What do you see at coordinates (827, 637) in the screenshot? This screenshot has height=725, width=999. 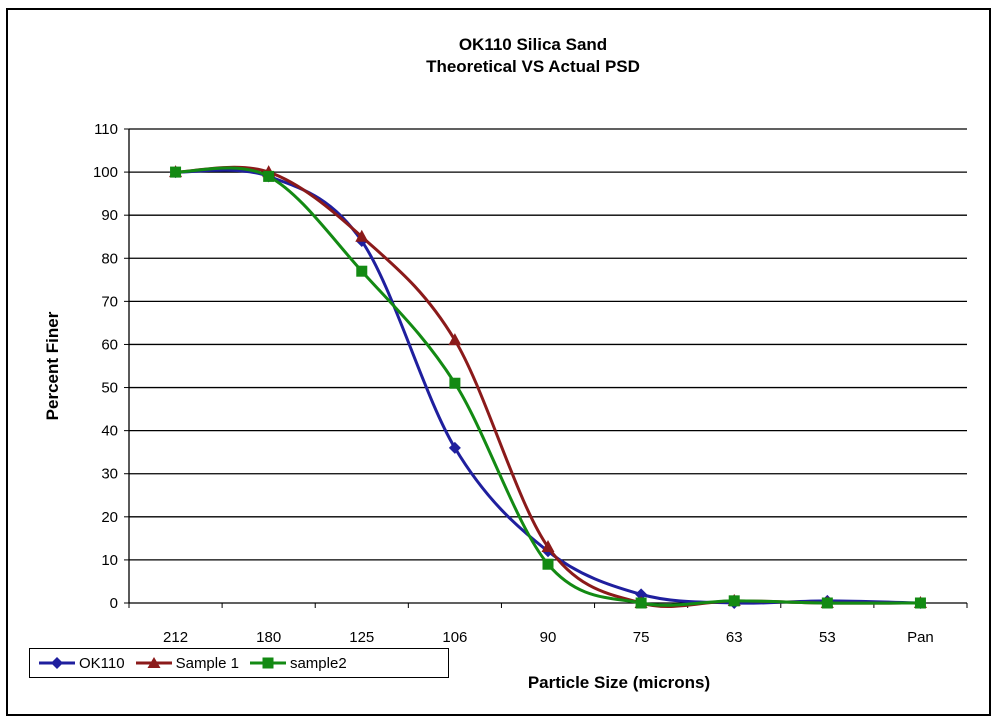 I see `x-tick-label-53: 53` at bounding box center [827, 637].